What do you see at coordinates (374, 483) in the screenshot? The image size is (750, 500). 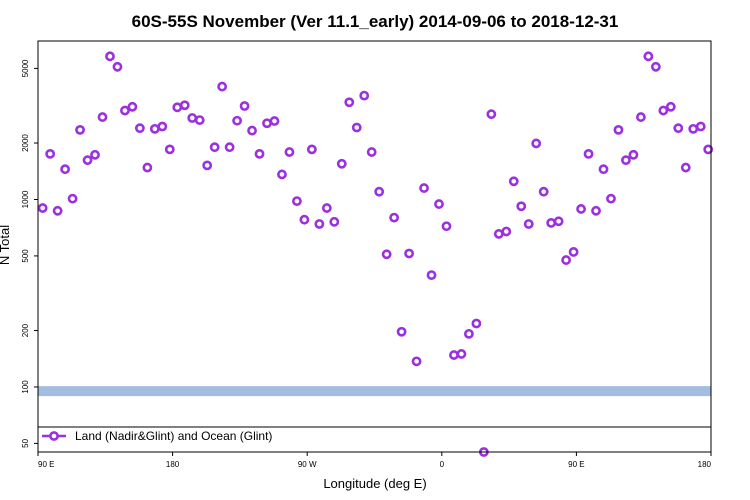 I see `x-axis-label: Longitude (deg E)` at bounding box center [374, 483].